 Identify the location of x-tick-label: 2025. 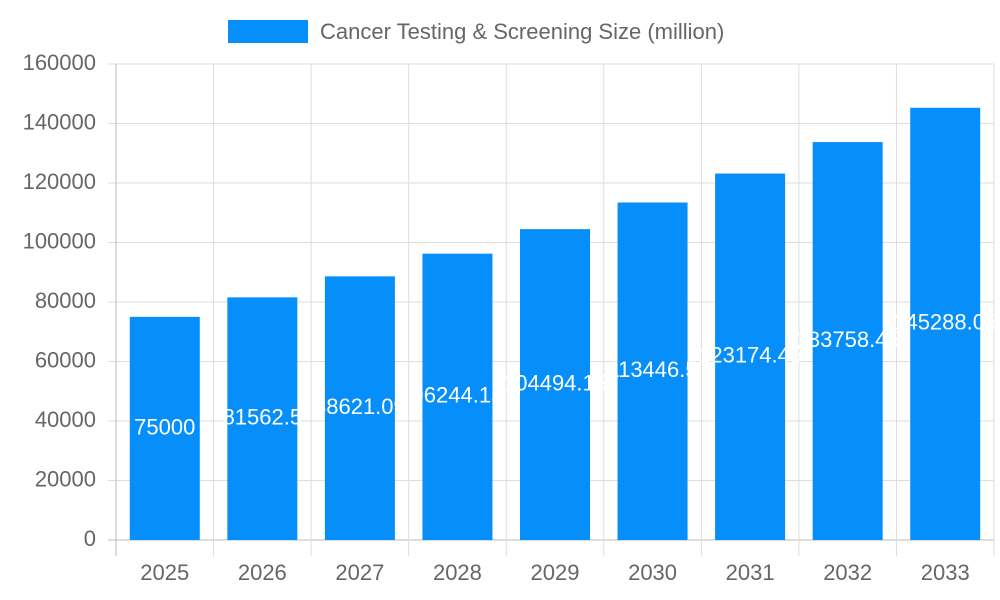
(164, 572).